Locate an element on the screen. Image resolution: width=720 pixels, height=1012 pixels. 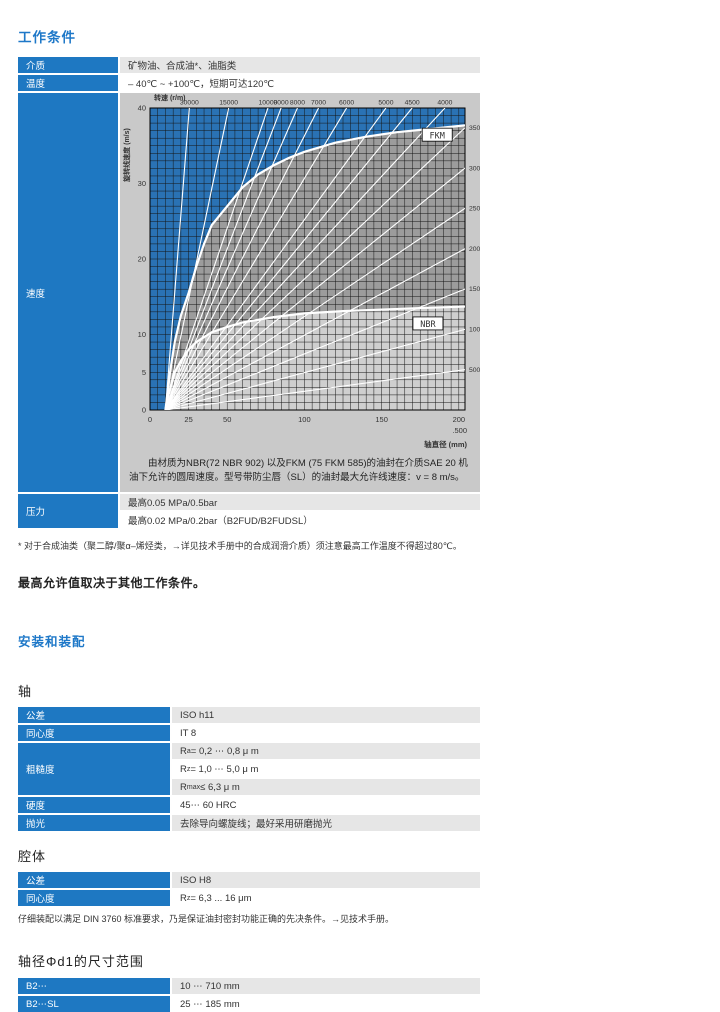
table-row-b2sl: B2⋯SL 25 ⋯ 185 mm is located at coordinates (249, 1004).